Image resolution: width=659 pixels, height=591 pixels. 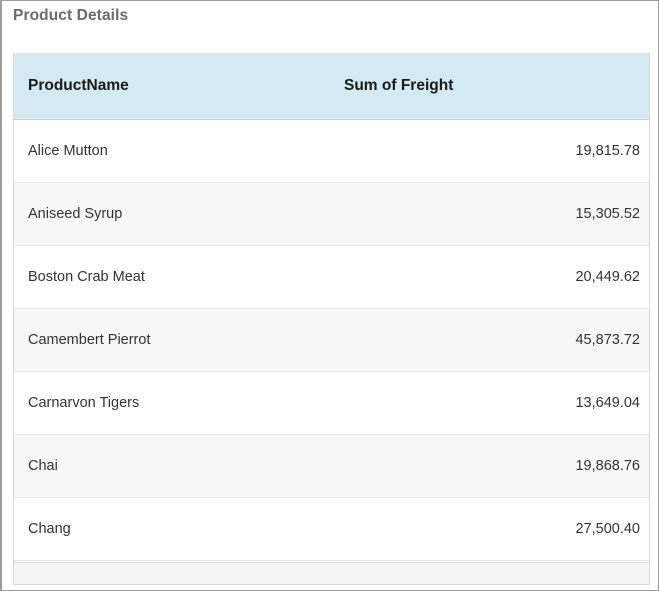 What do you see at coordinates (496, 403) in the screenshot?
I see `cell-sum-of-freight: 13,649.04` at bounding box center [496, 403].